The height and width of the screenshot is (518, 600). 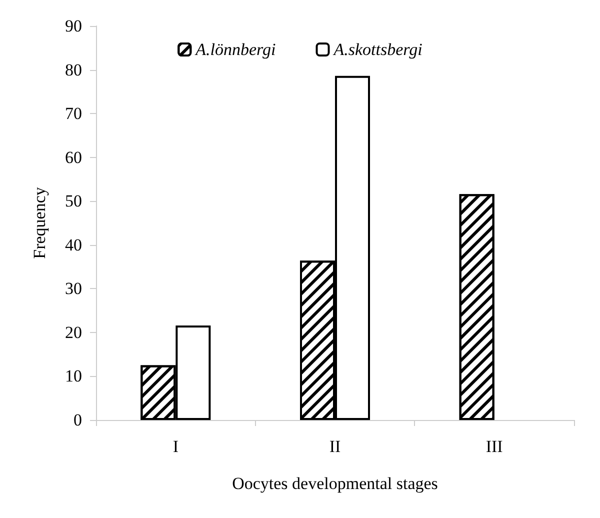 What do you see at coordinates (73, 288) in the screenshot?
I see `y-tick-label: 30` at bounding box center [73, 288].